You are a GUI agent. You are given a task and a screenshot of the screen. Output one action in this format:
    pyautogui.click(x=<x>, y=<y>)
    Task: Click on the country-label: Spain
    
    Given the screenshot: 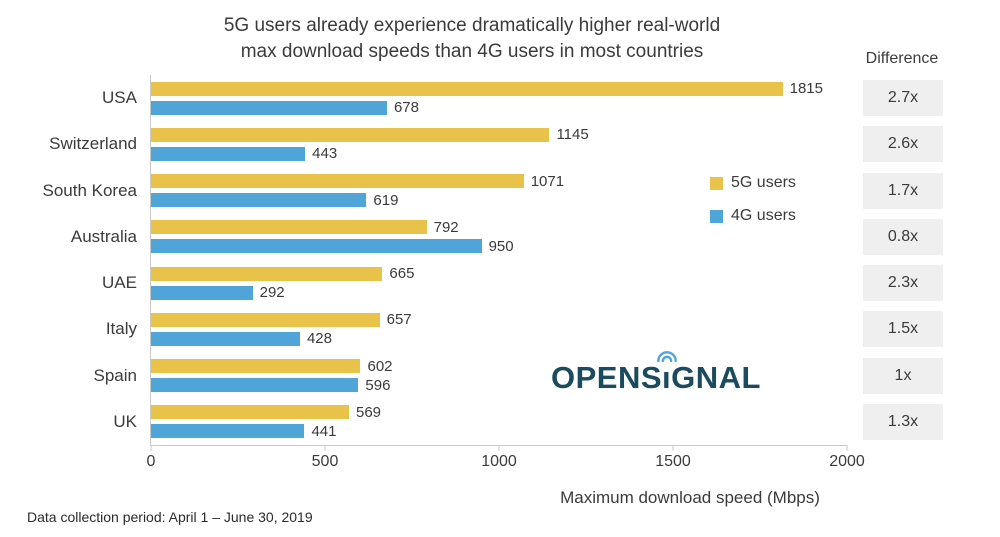 What is the action you would take?
    pyautogui.click(x=115, y=375)
    